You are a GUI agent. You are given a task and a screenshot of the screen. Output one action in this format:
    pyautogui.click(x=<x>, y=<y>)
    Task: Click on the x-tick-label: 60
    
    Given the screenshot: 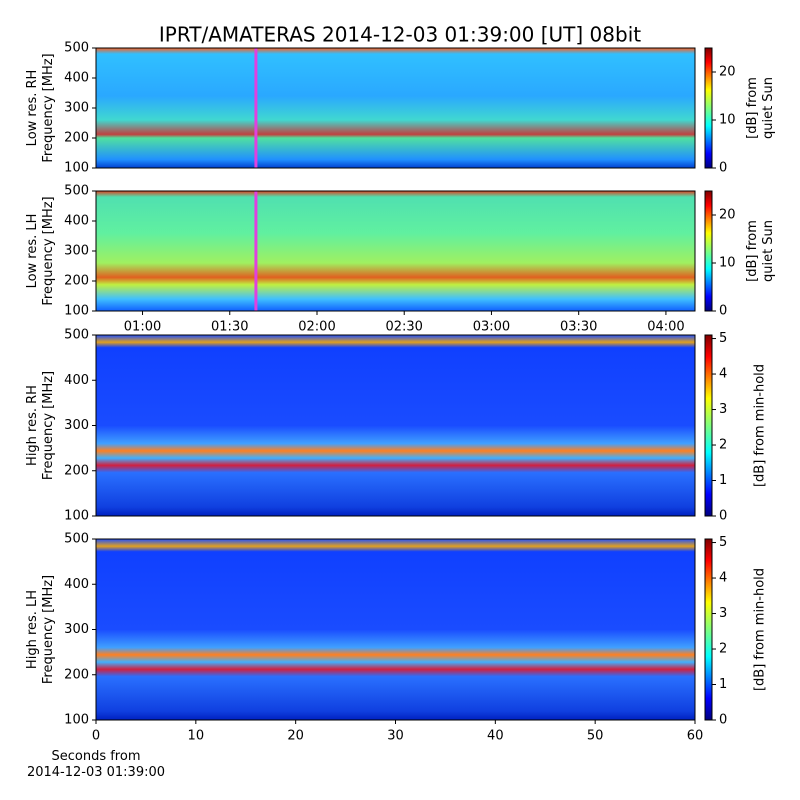 What is the action you would take?
    pyautogui.click(x=695, y=736)
    